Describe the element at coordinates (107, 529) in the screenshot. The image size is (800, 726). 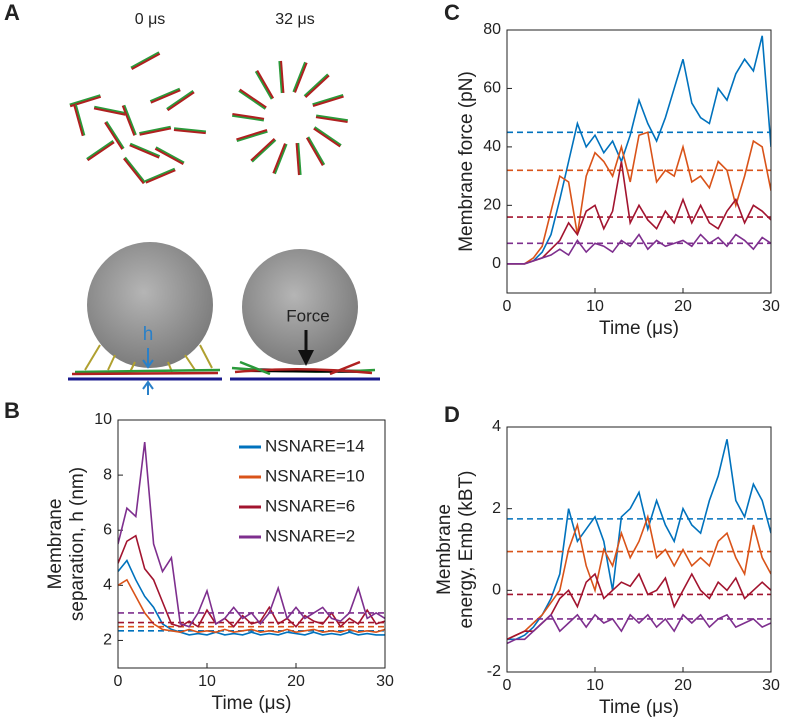
I see `y-tick-label: 6` at that location.